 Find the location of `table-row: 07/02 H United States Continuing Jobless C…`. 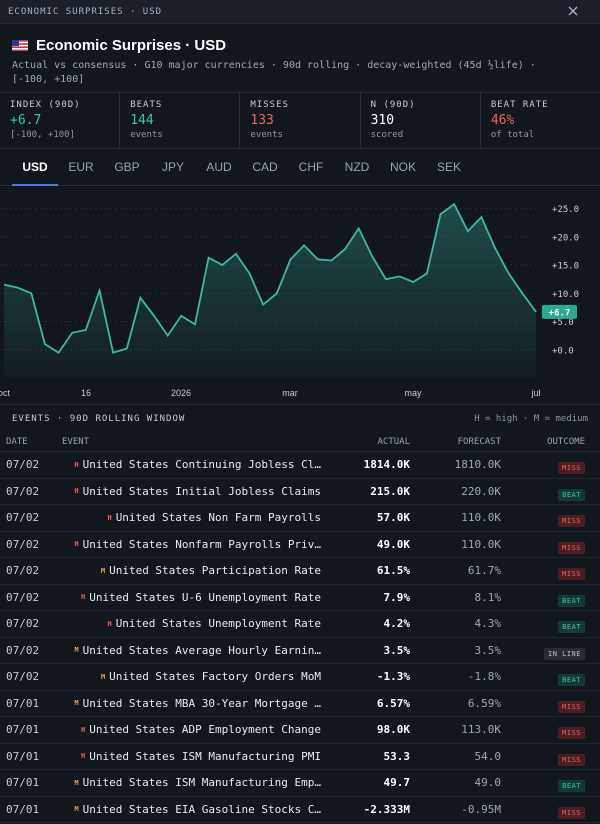

table-row: 07/02 H United States Continuing Jobless C… is located at coordinates (300, 465).